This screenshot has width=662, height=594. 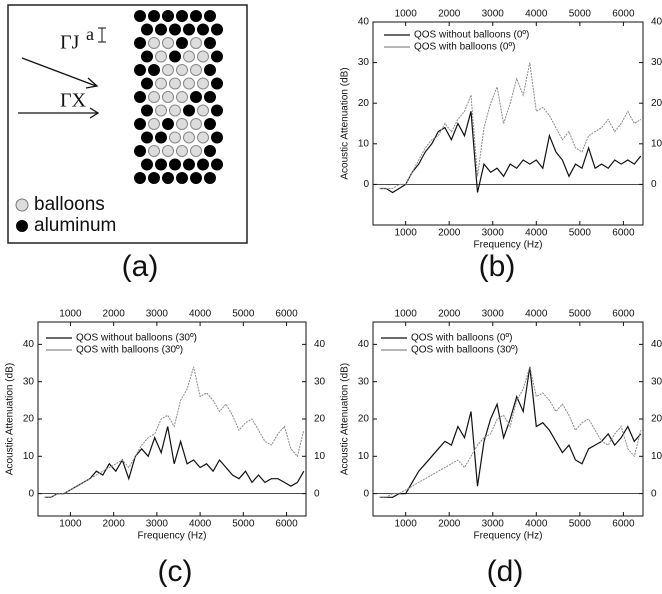 What do you see at coordinates (505, 571) in the screenshot?
I see `panel-label: (d)` at bounding box center [505, 571].